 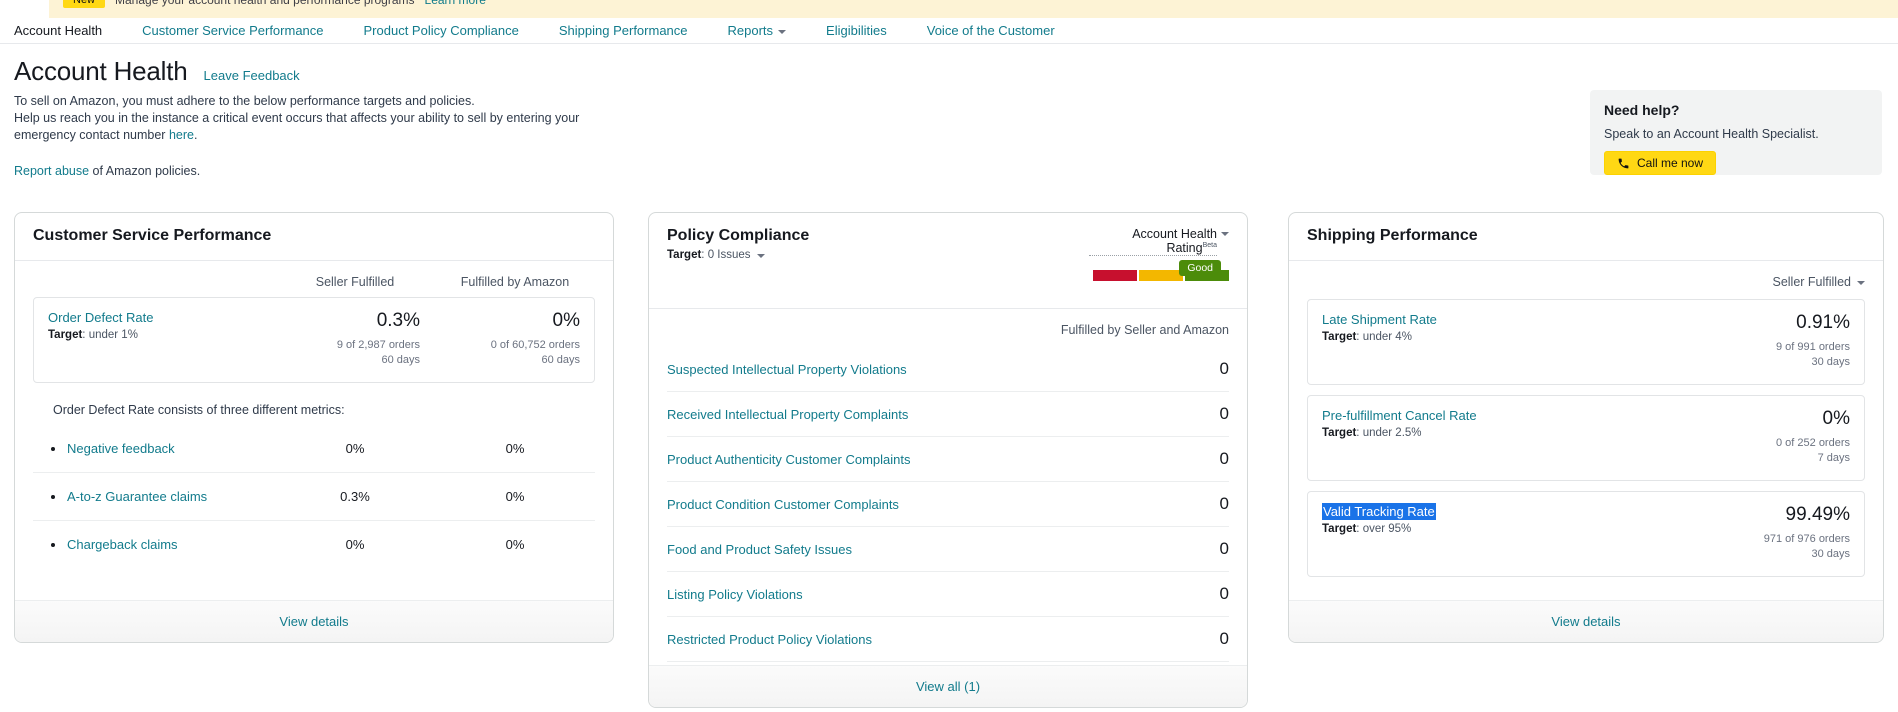 I want to click on account-health-rating-link: Account Health RatingBeta, so click(x=1153, y=241).